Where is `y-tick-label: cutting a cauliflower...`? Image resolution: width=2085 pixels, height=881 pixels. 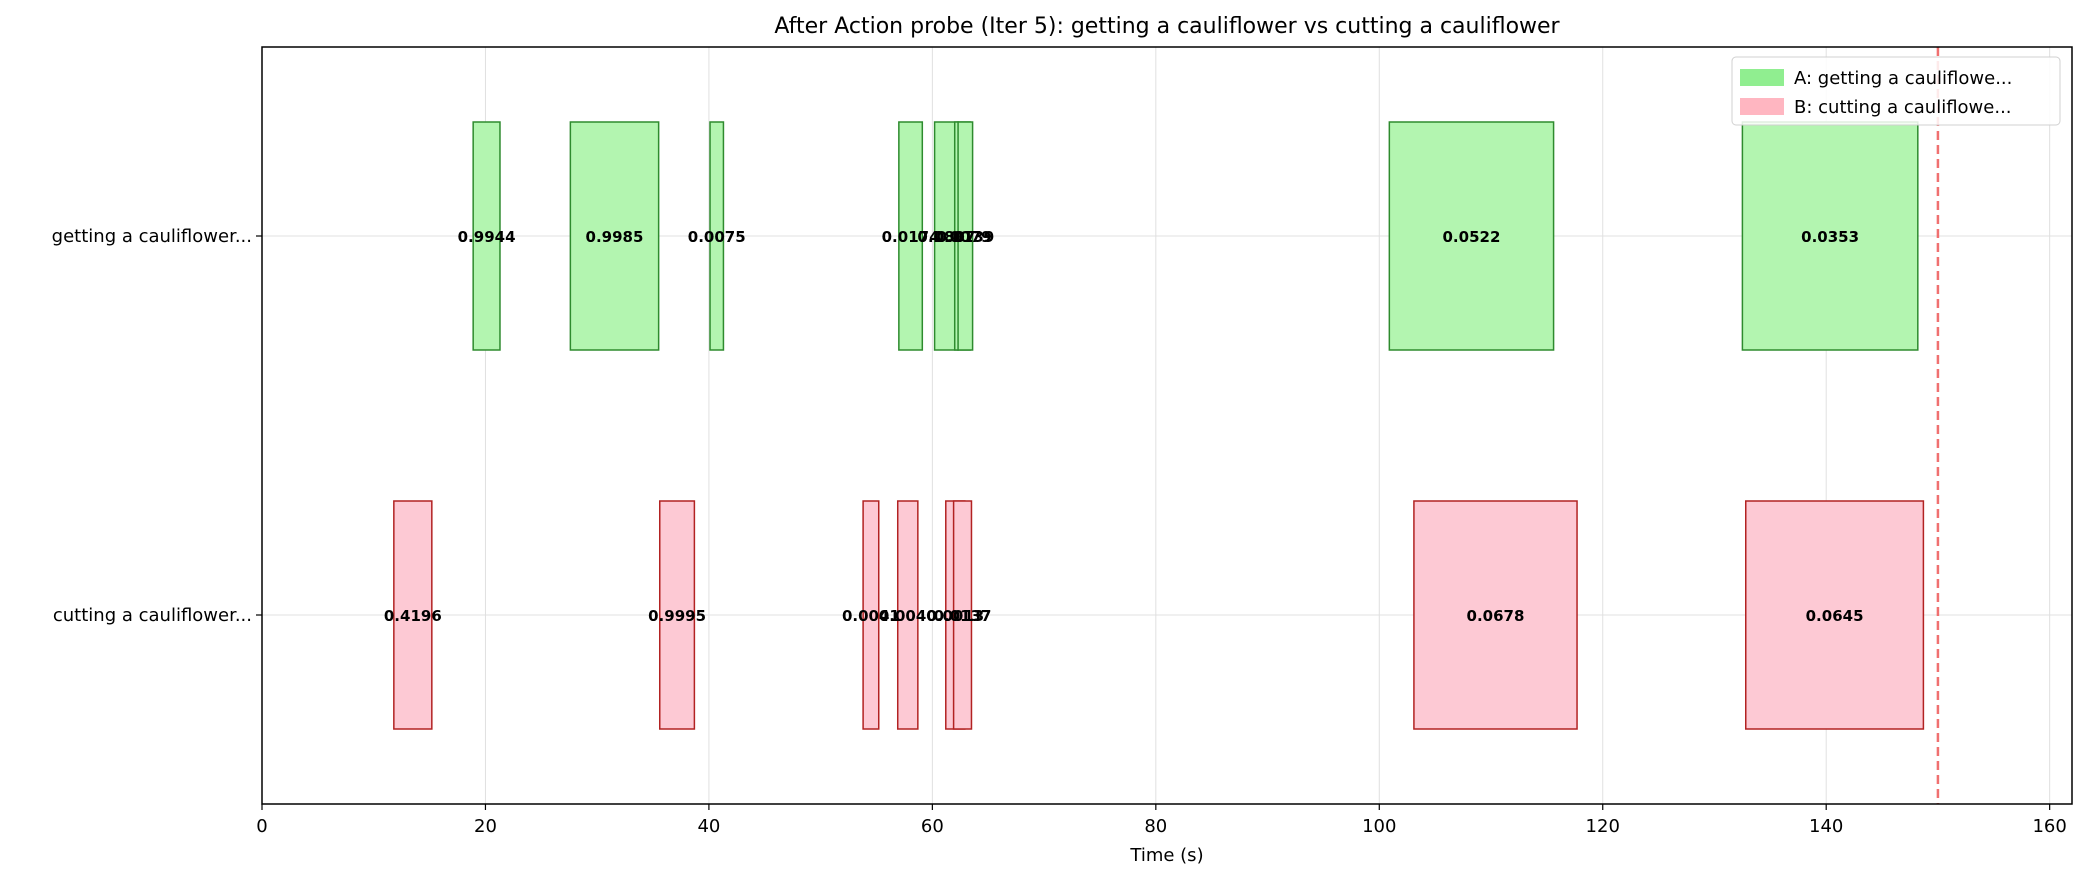
y-tick-label: cutting a cauliflower... is located at coordinates (152, 615).